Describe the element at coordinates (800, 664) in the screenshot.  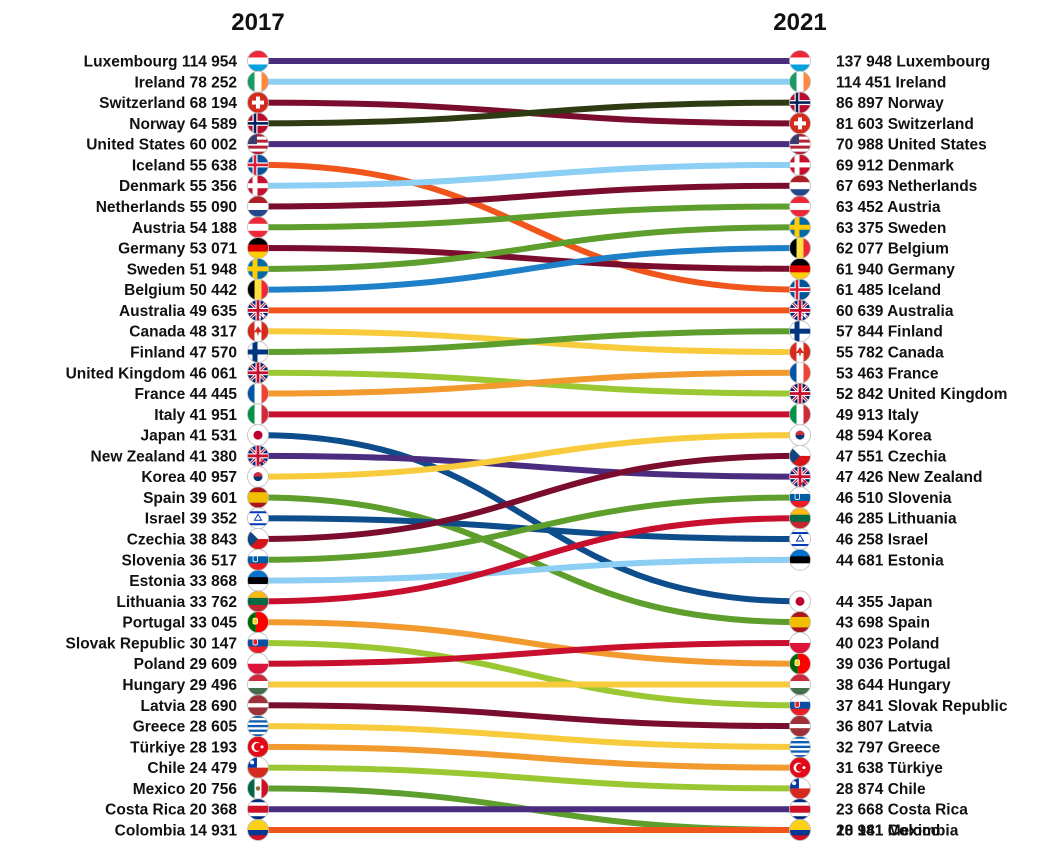
I see `flag-portugal-right-icon` at that location.